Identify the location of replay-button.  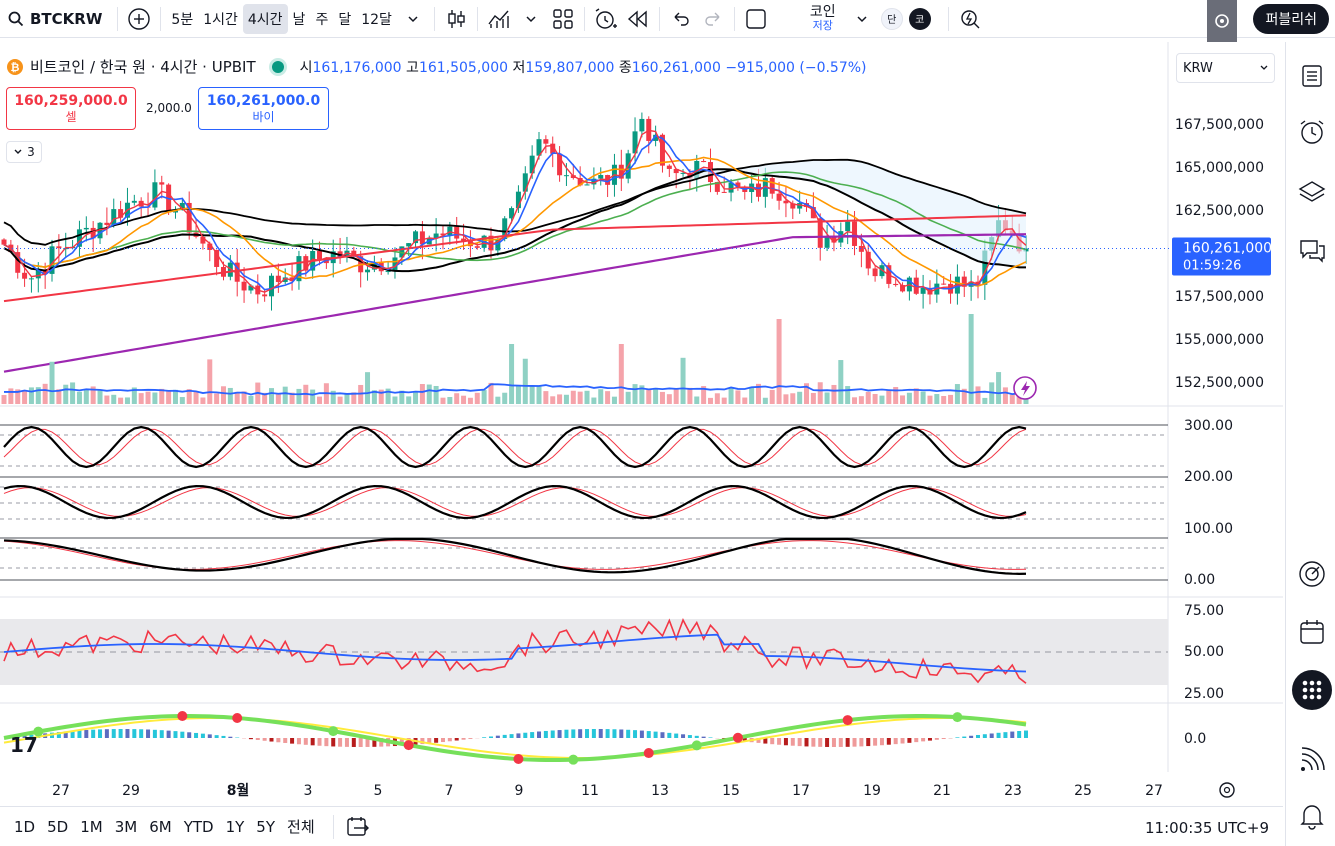
(638, 19).